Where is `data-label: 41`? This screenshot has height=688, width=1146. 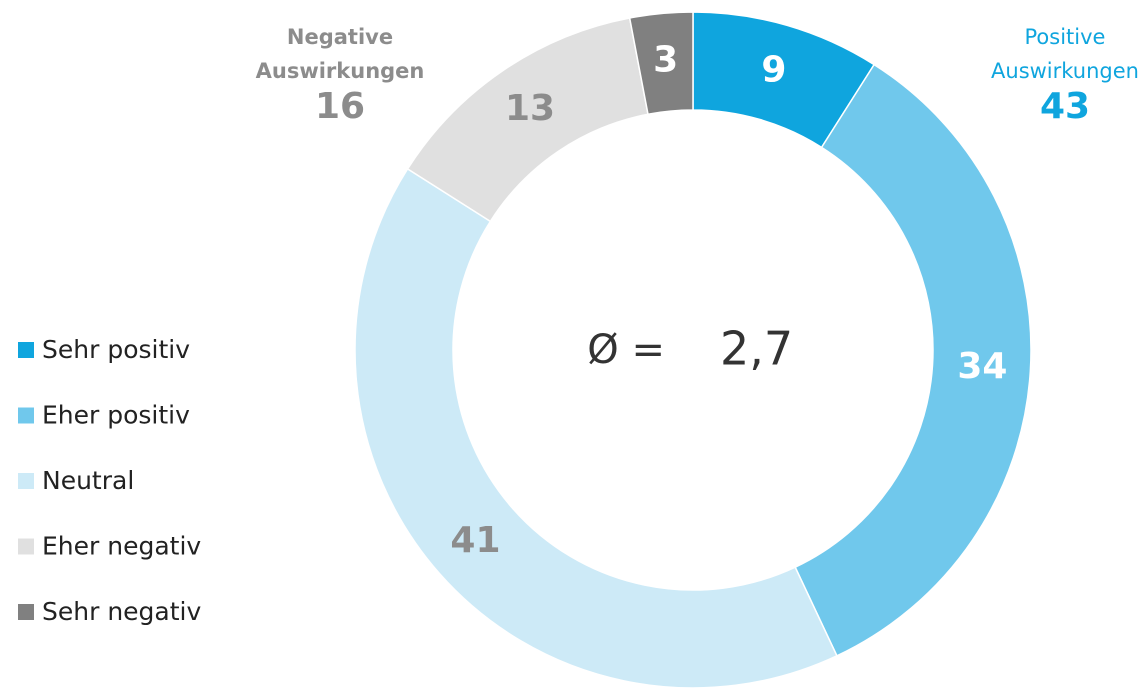
data-label: 41 is located at coordinates (475, 540).